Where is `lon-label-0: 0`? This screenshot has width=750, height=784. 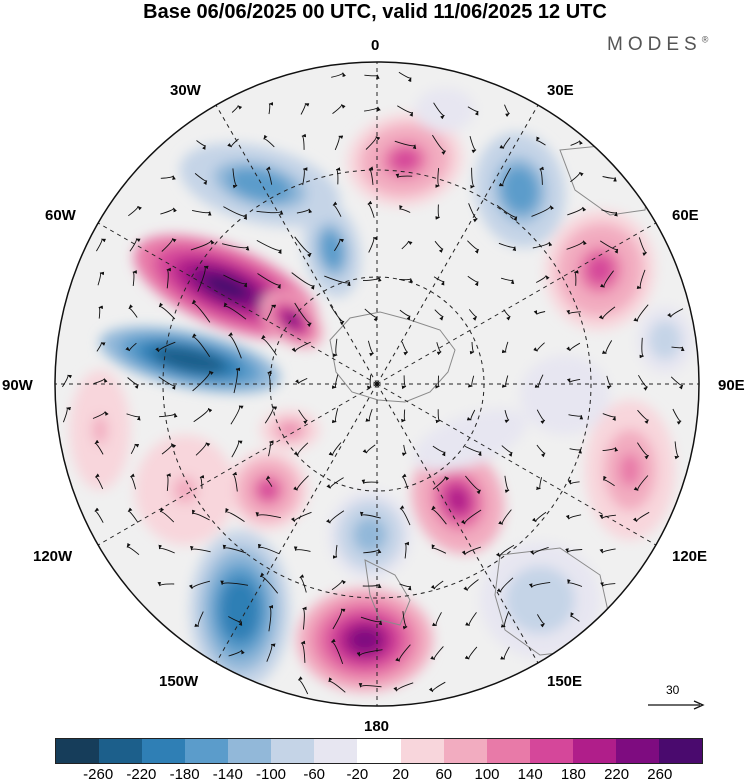 lon-label-0: 0 is located at coordinates (375, 45).